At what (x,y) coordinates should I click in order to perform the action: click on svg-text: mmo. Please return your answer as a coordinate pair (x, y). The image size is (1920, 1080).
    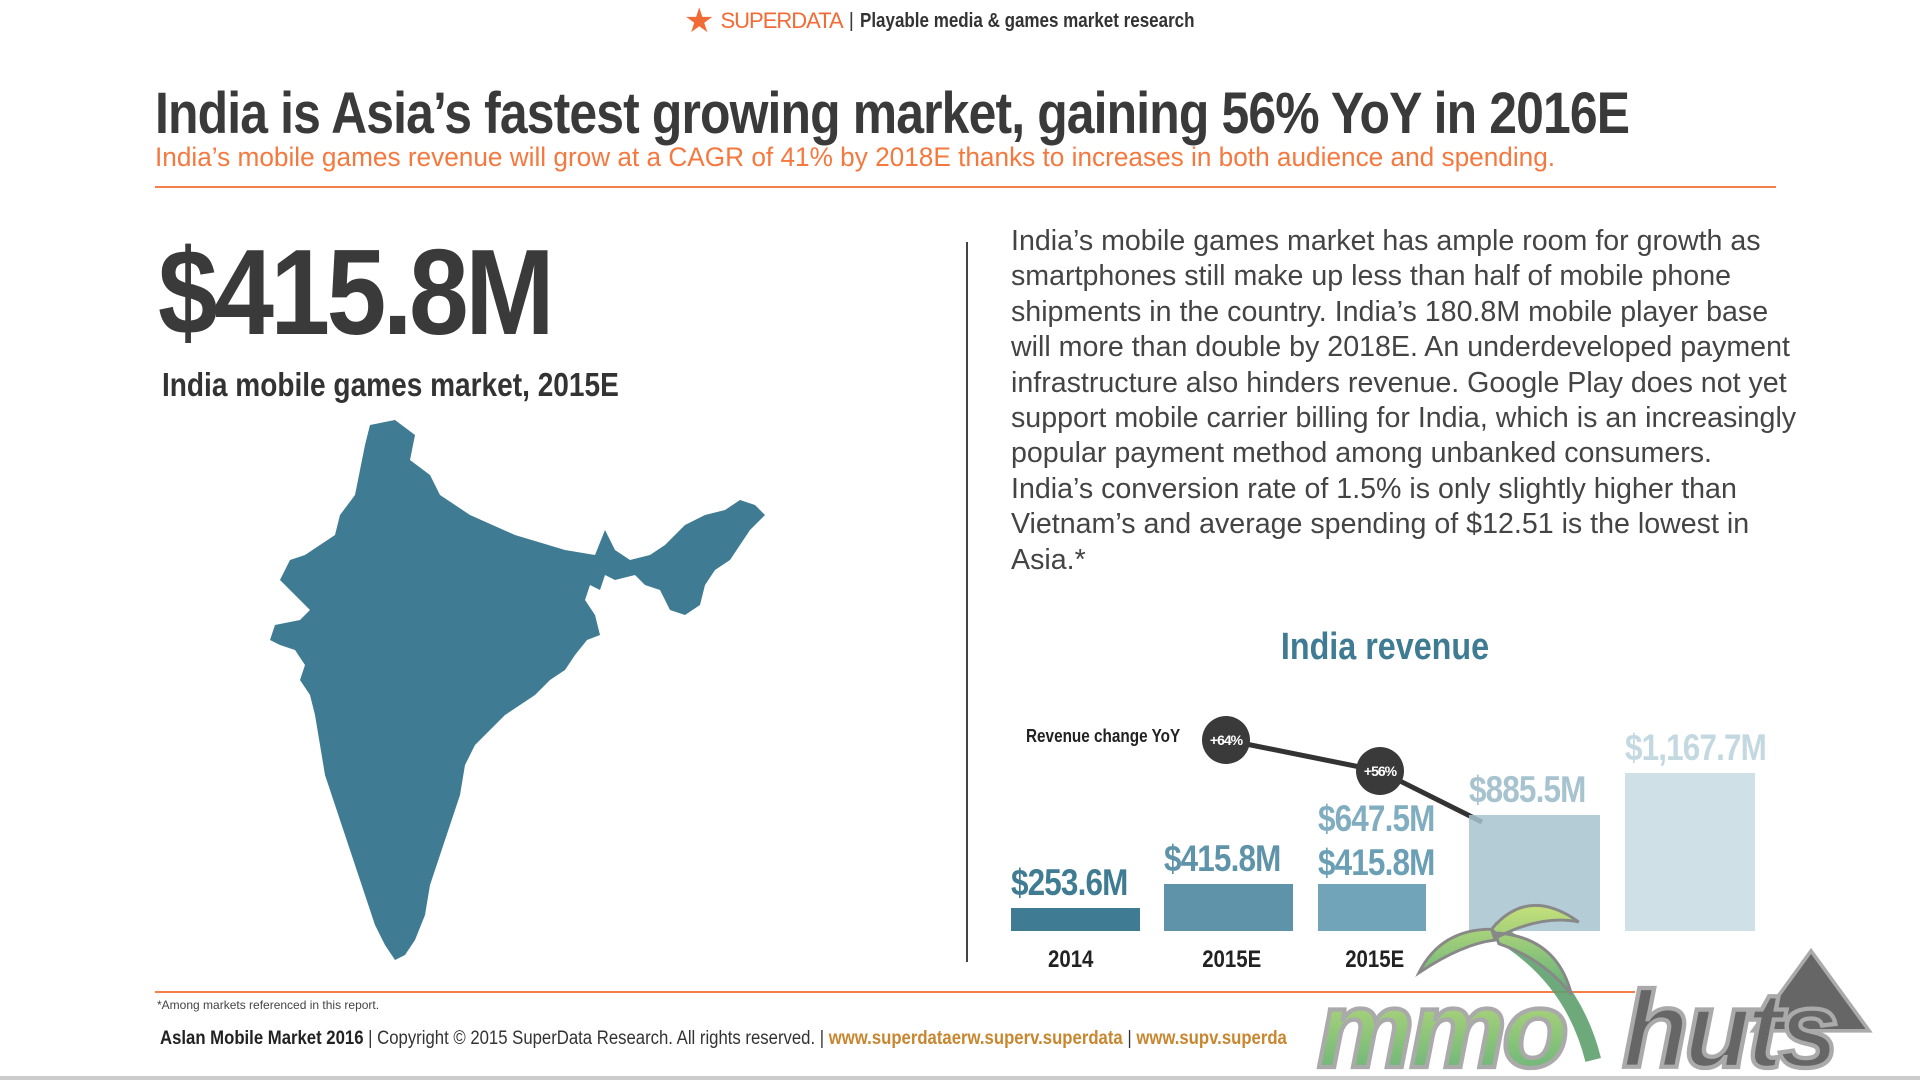
    Looking at the image, I should click on (1441, 1024).